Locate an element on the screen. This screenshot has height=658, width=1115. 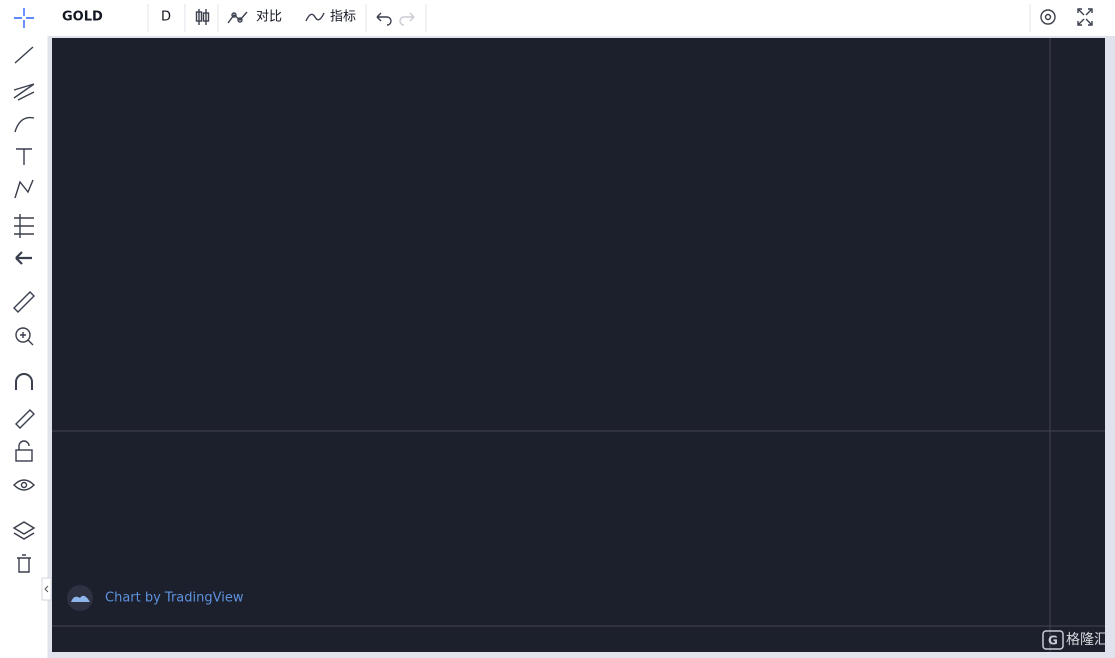
zoom-tool is located at coordinates (23, 335).